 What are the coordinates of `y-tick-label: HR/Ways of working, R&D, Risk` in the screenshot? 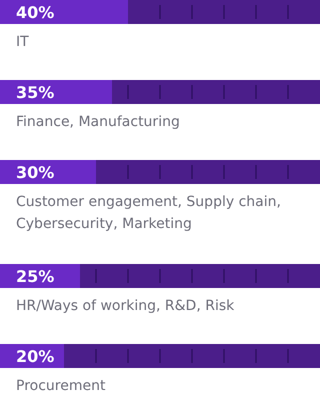 It's located at (126, 306).